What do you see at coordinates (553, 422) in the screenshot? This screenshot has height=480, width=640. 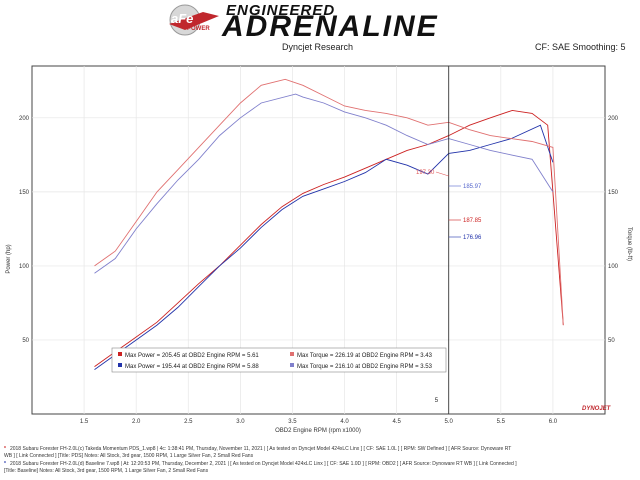 I see `x-tick-label: 6.0` at bounding box center [553, 422].